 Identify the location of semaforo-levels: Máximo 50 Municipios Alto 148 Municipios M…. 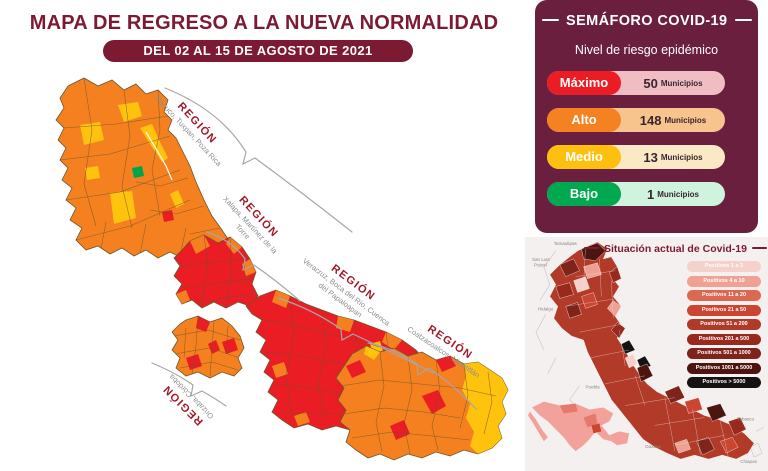
(636, 145).